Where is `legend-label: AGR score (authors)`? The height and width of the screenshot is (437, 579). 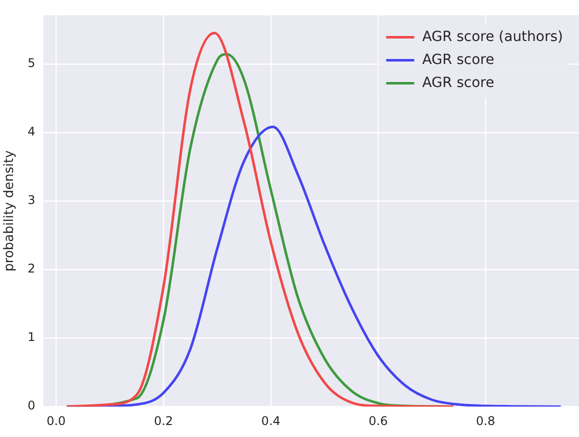 legend-label: AGR score (authors) is located at coordinates (492, 36).